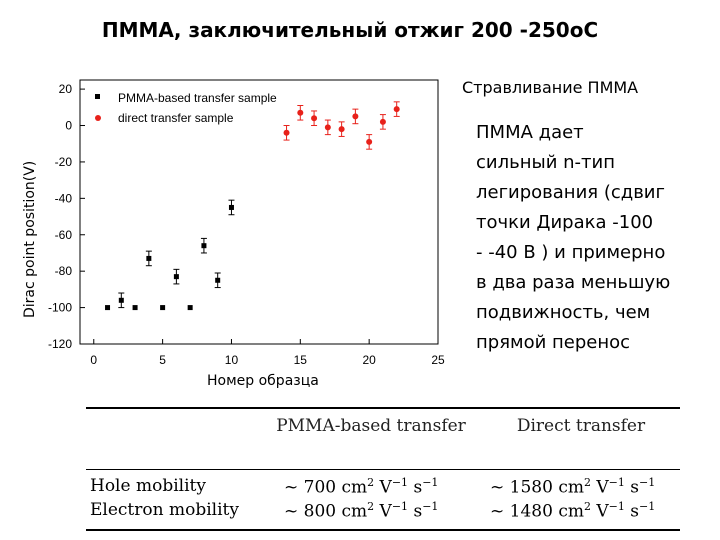  I want to click on y-tick-label: -60, so click(64, 235).